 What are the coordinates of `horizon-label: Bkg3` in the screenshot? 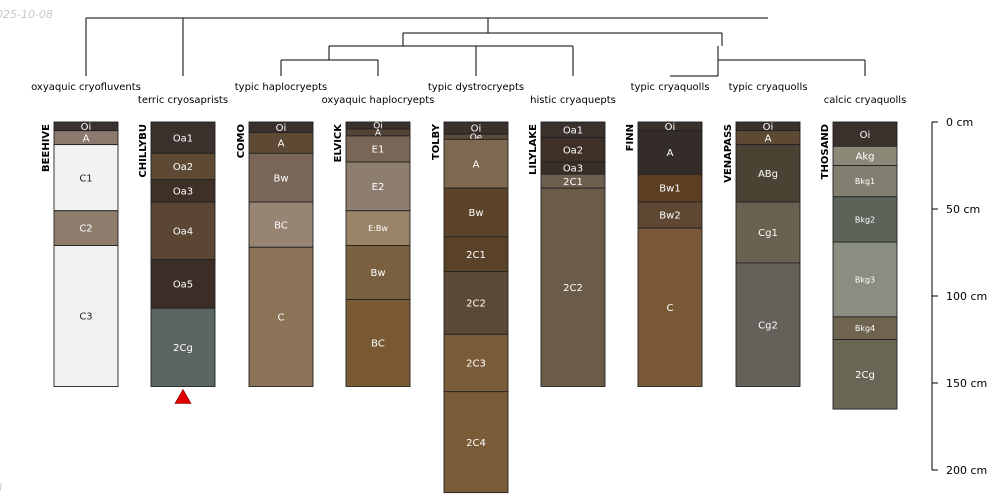 It's located at (865, 279).